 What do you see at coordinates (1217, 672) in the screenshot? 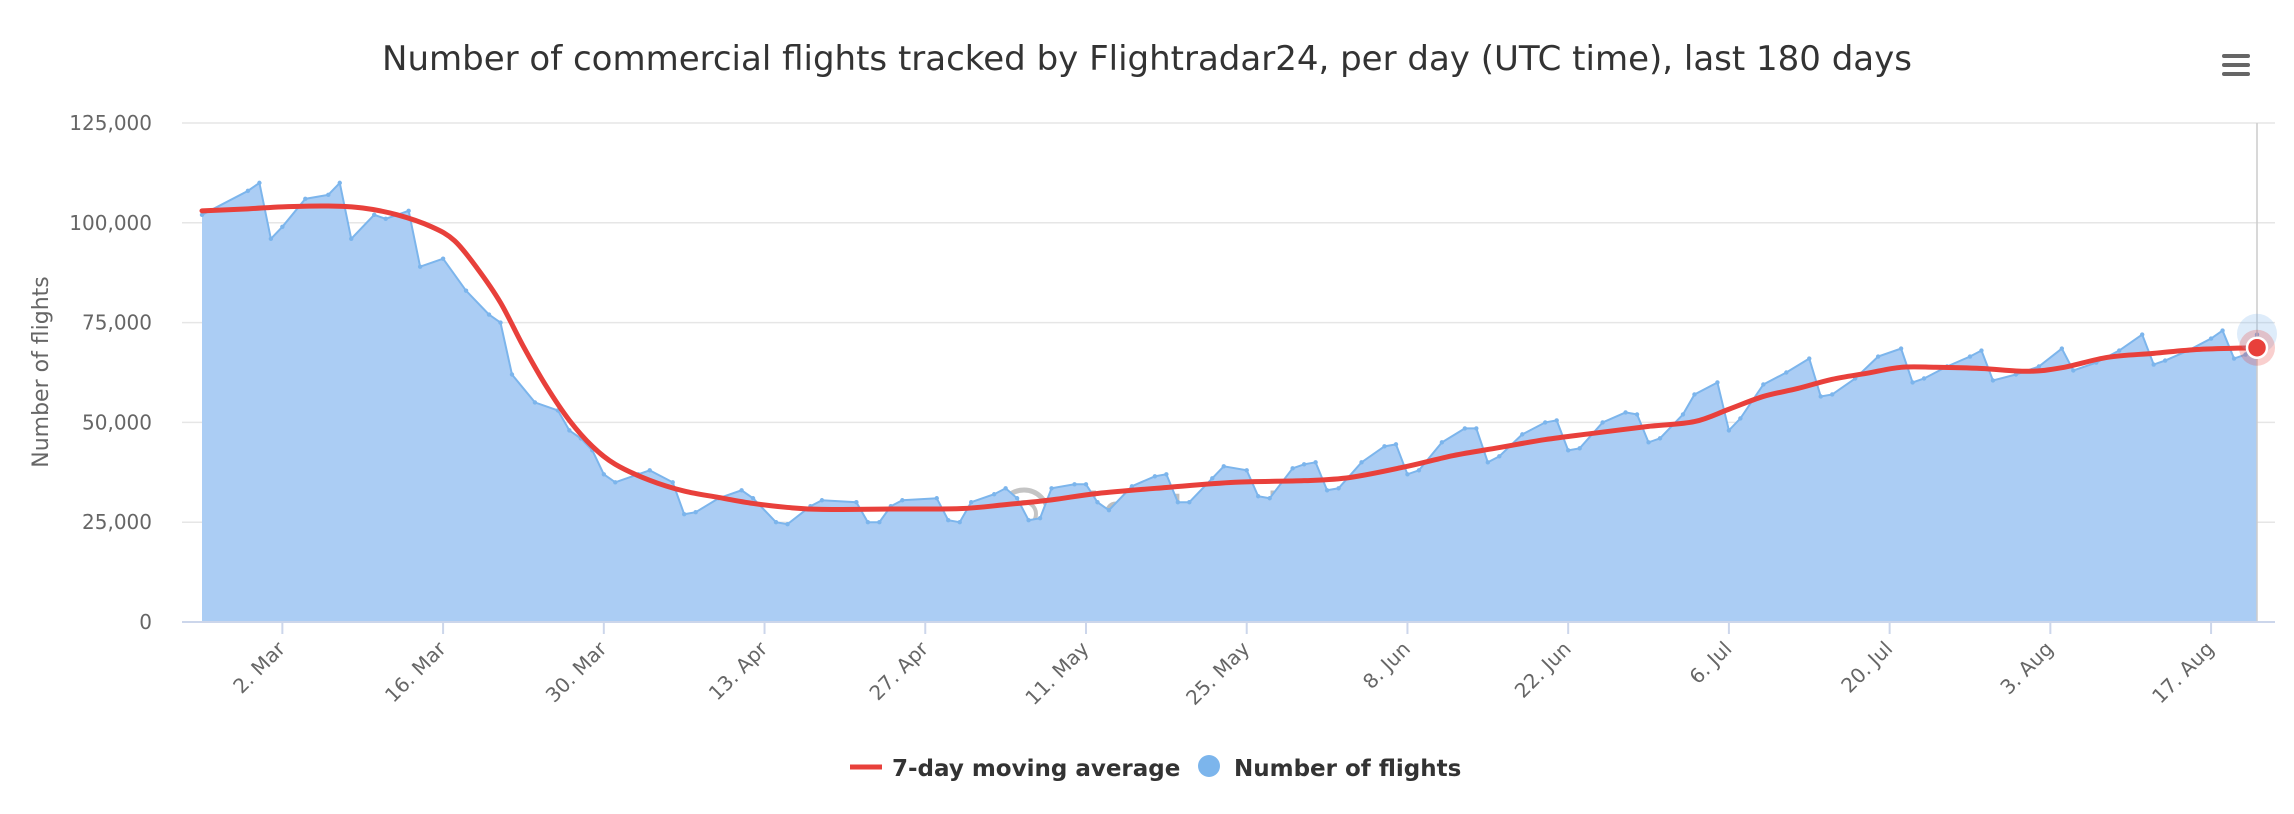
I see `x-tick-label: 25. May` at bounding box center [1217, 672].